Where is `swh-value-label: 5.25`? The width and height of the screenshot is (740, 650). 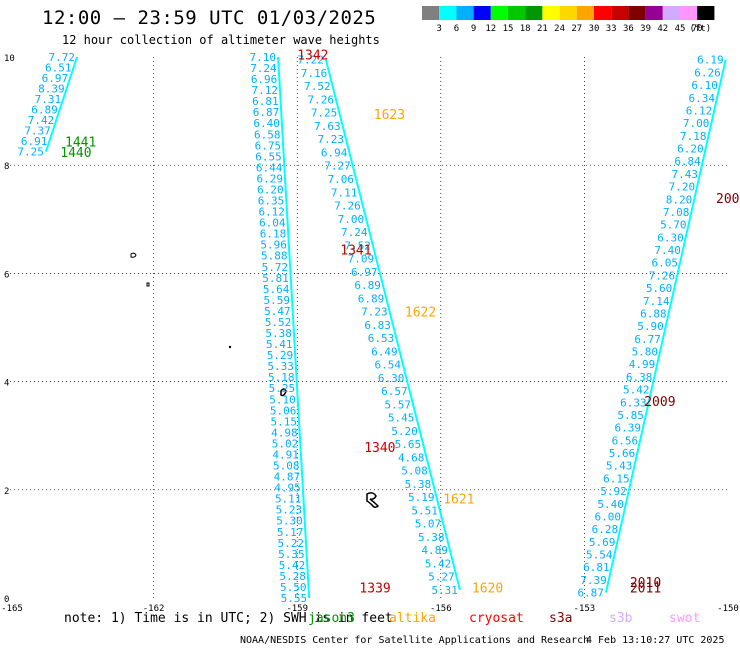
swh-value-label: 5.25 is located at coordinates (282, 388).